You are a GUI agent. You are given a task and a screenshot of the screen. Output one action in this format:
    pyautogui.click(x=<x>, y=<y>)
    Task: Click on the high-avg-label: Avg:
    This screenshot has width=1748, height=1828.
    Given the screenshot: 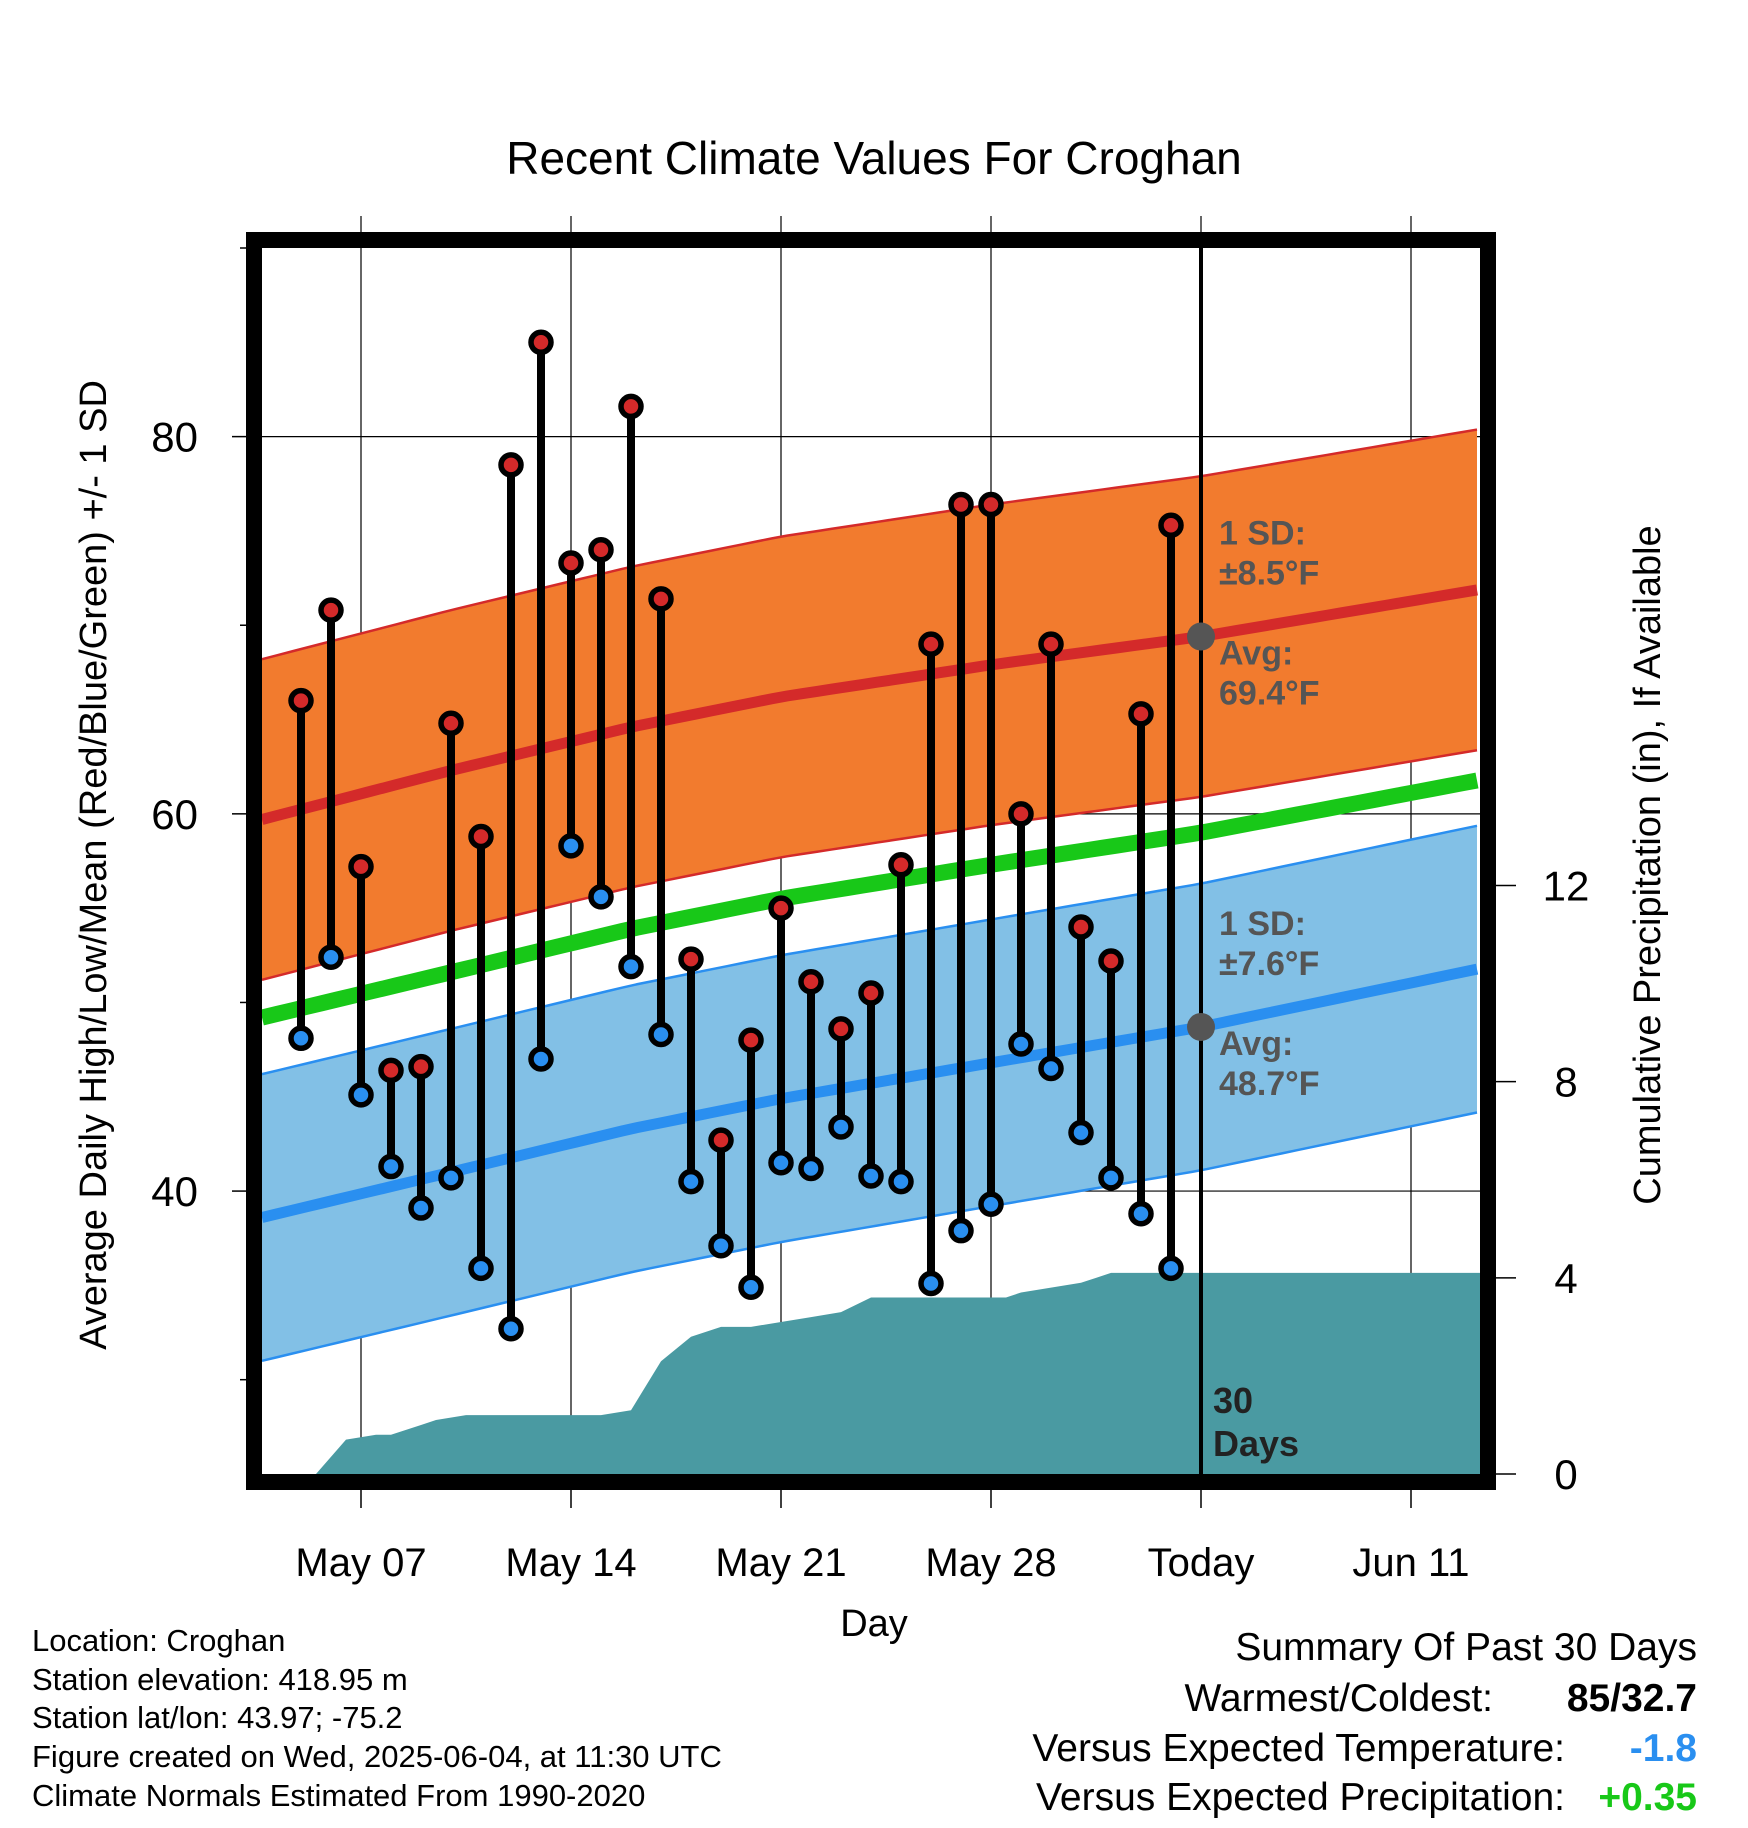 What is the action you would take?
    pyautogui.click(x=1256, y=654)
    